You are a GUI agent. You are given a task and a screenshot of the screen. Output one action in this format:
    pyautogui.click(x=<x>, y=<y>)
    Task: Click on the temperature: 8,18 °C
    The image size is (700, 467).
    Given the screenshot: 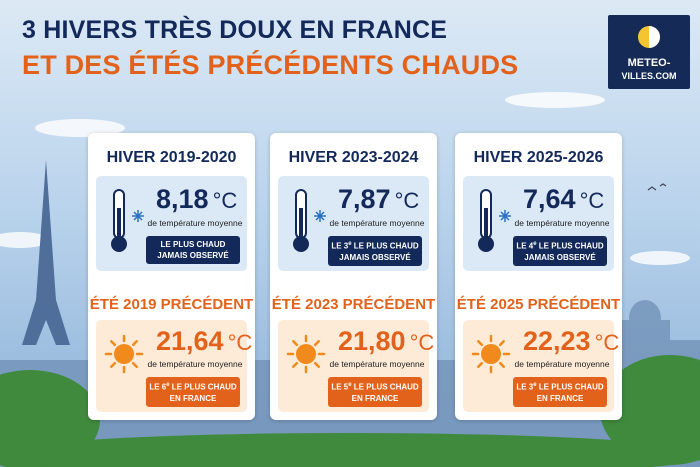 What is the action you would take?
    pyautogui.click(x=196, y=199)
    